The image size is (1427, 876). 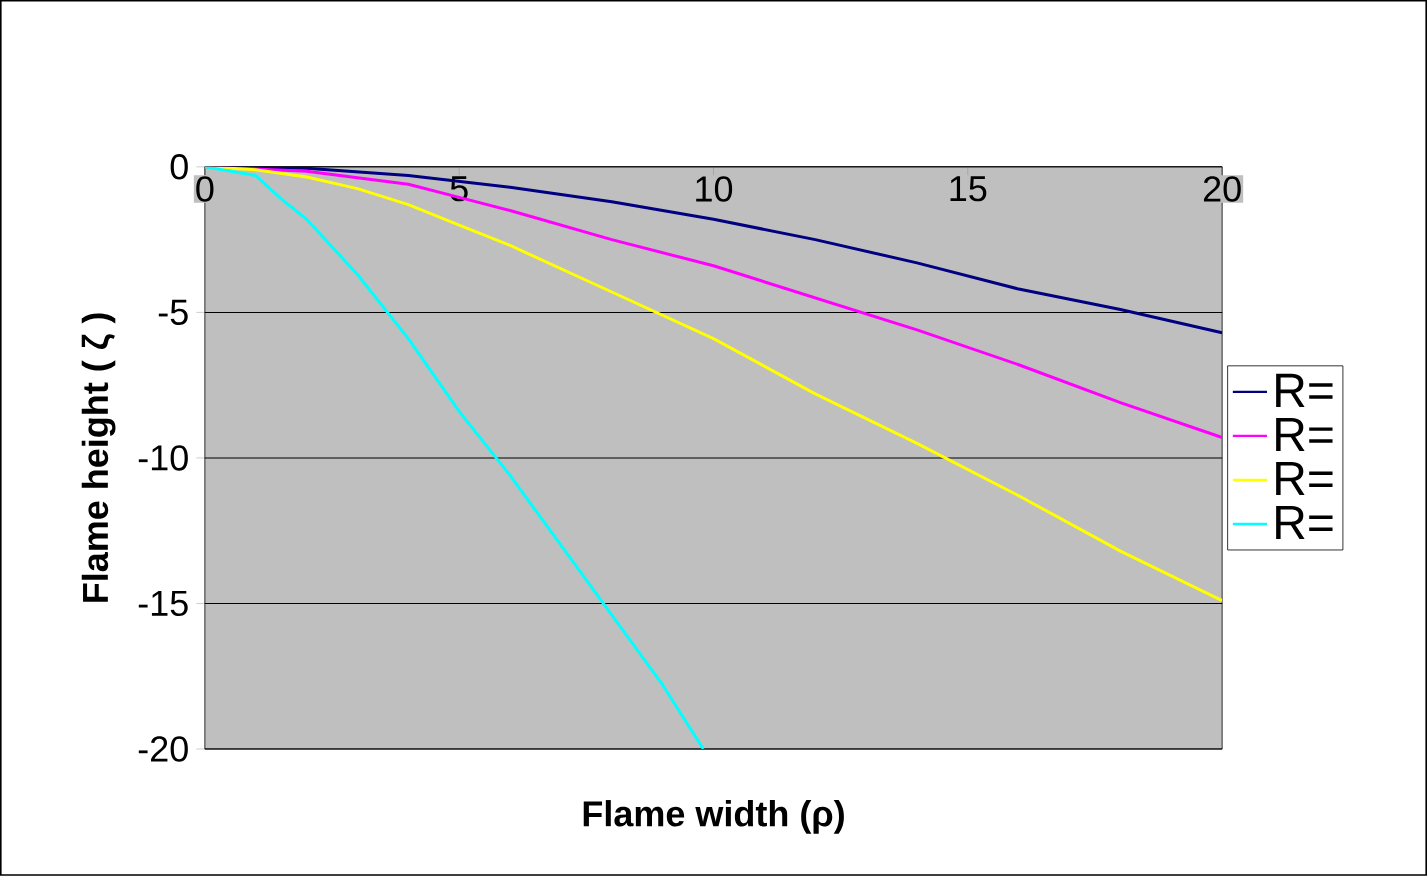 I want to click on x-tick-label: 15, so click(x=968, y=189).